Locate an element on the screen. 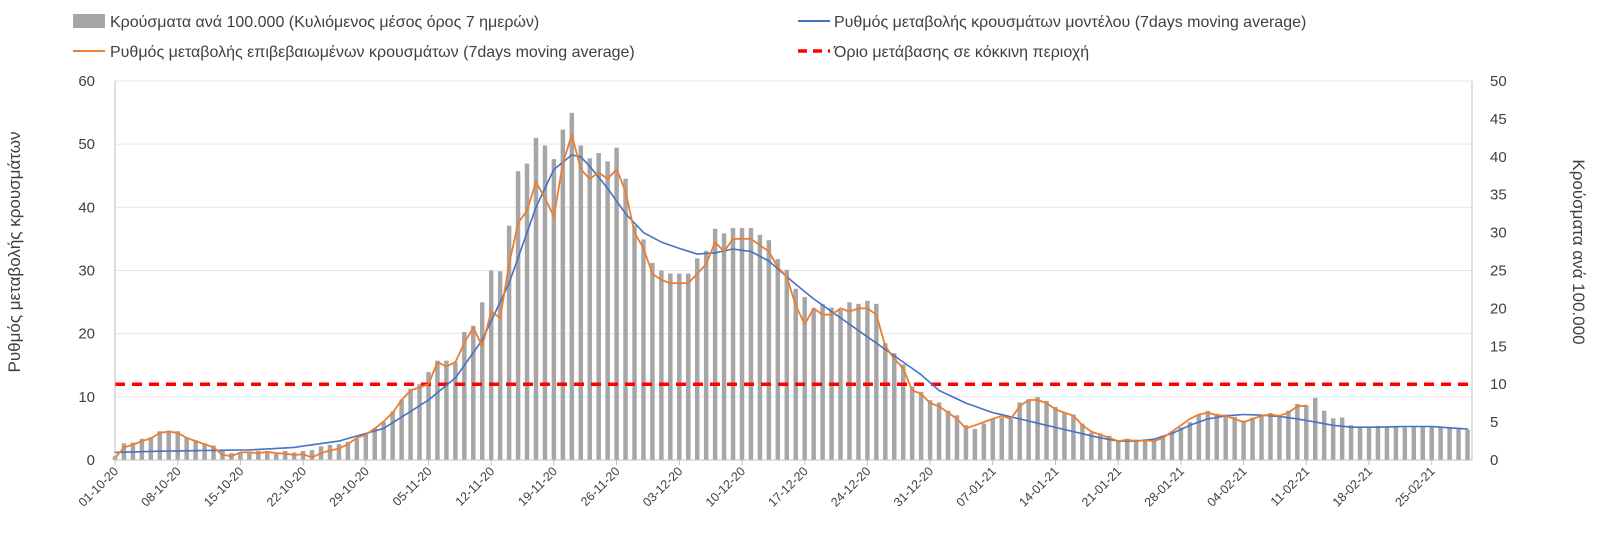  left-tick-label: 10 is located at coordinates (86, 397).